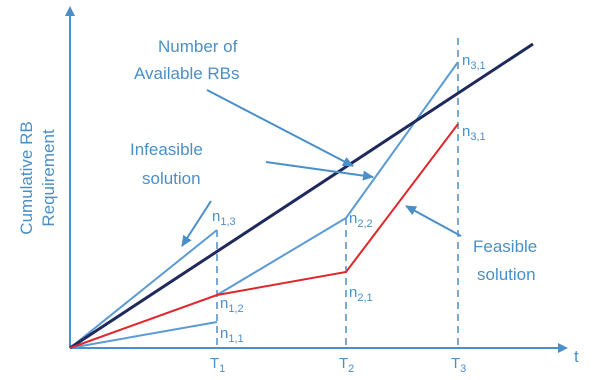  Describe the element at coordinates (576, 356) in the screenshot. I see `x-axis-label: t` at that location.